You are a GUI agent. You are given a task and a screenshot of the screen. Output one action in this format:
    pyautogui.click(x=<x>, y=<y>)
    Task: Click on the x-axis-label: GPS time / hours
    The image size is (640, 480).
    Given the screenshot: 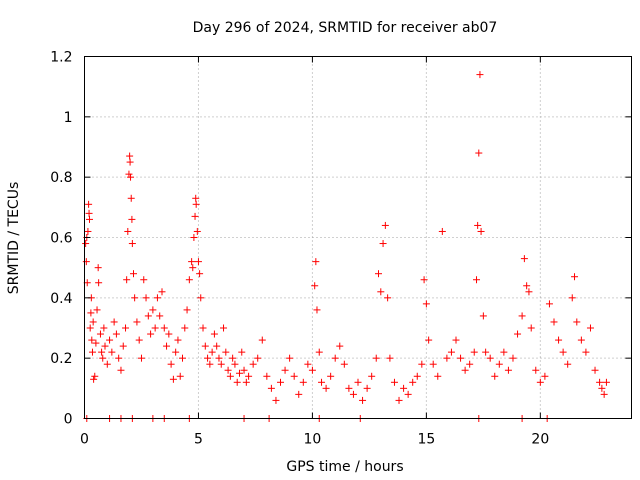 What is the action you would take?
    pyautogui.click(x=344, y=467)
    